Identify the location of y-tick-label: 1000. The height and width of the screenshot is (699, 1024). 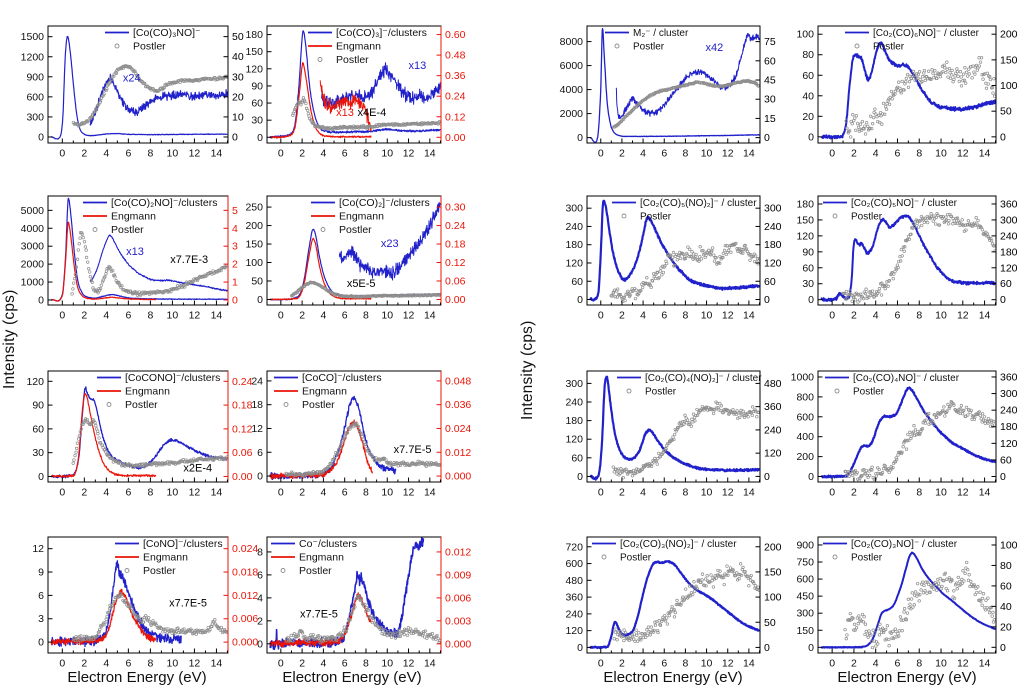
(33, 283).